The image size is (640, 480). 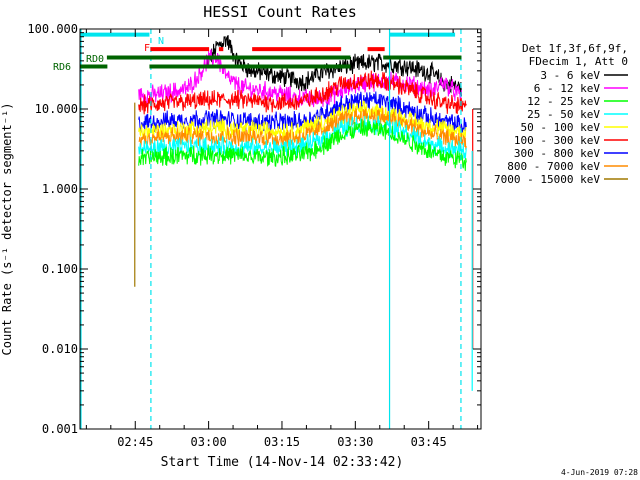 I want to click on legend-label-50-100-kev: 50 - 100 keV, so click(x=561, y=127).